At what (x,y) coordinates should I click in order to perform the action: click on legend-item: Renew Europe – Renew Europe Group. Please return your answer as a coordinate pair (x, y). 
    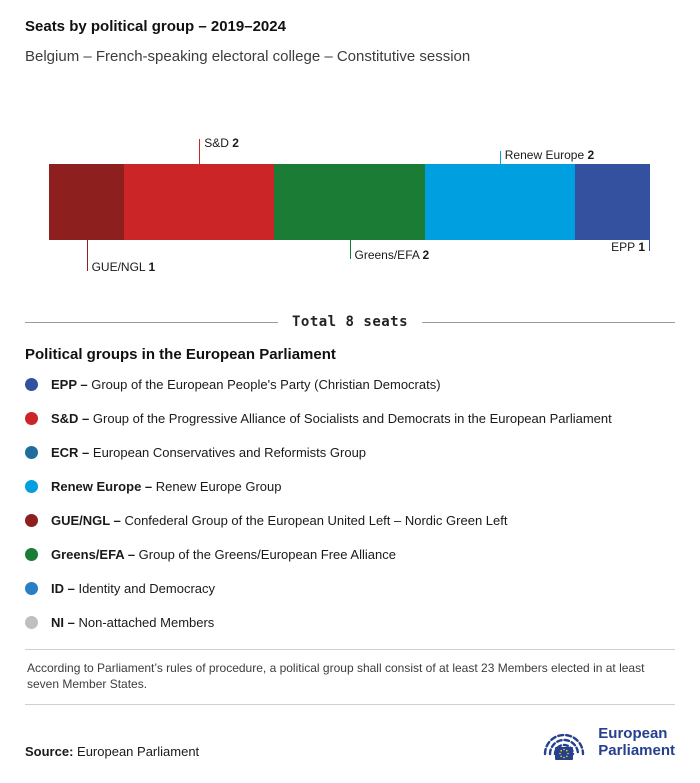
    Looking at the image, I should click on (350, 486).